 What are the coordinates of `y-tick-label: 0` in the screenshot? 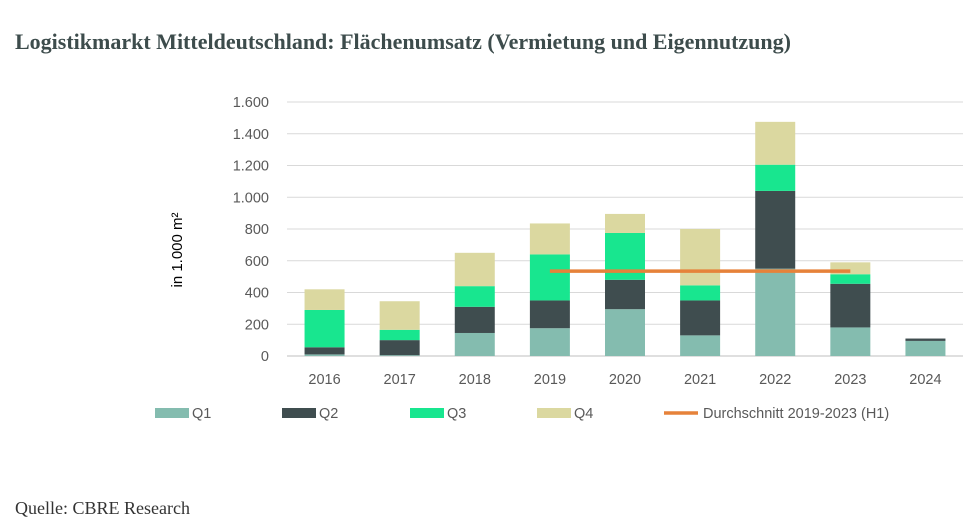 It's located at (265, 357).